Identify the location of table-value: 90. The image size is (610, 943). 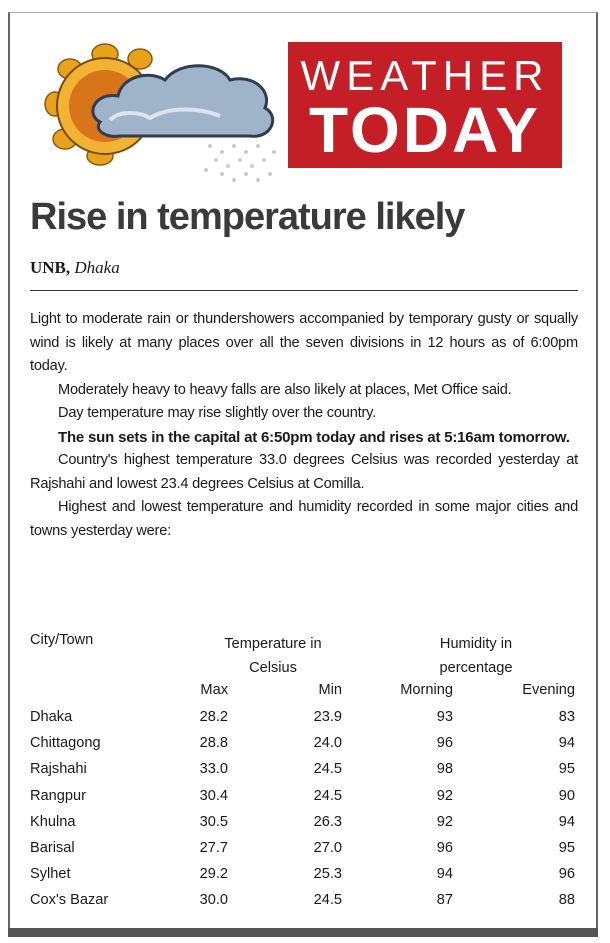
(566, 795).